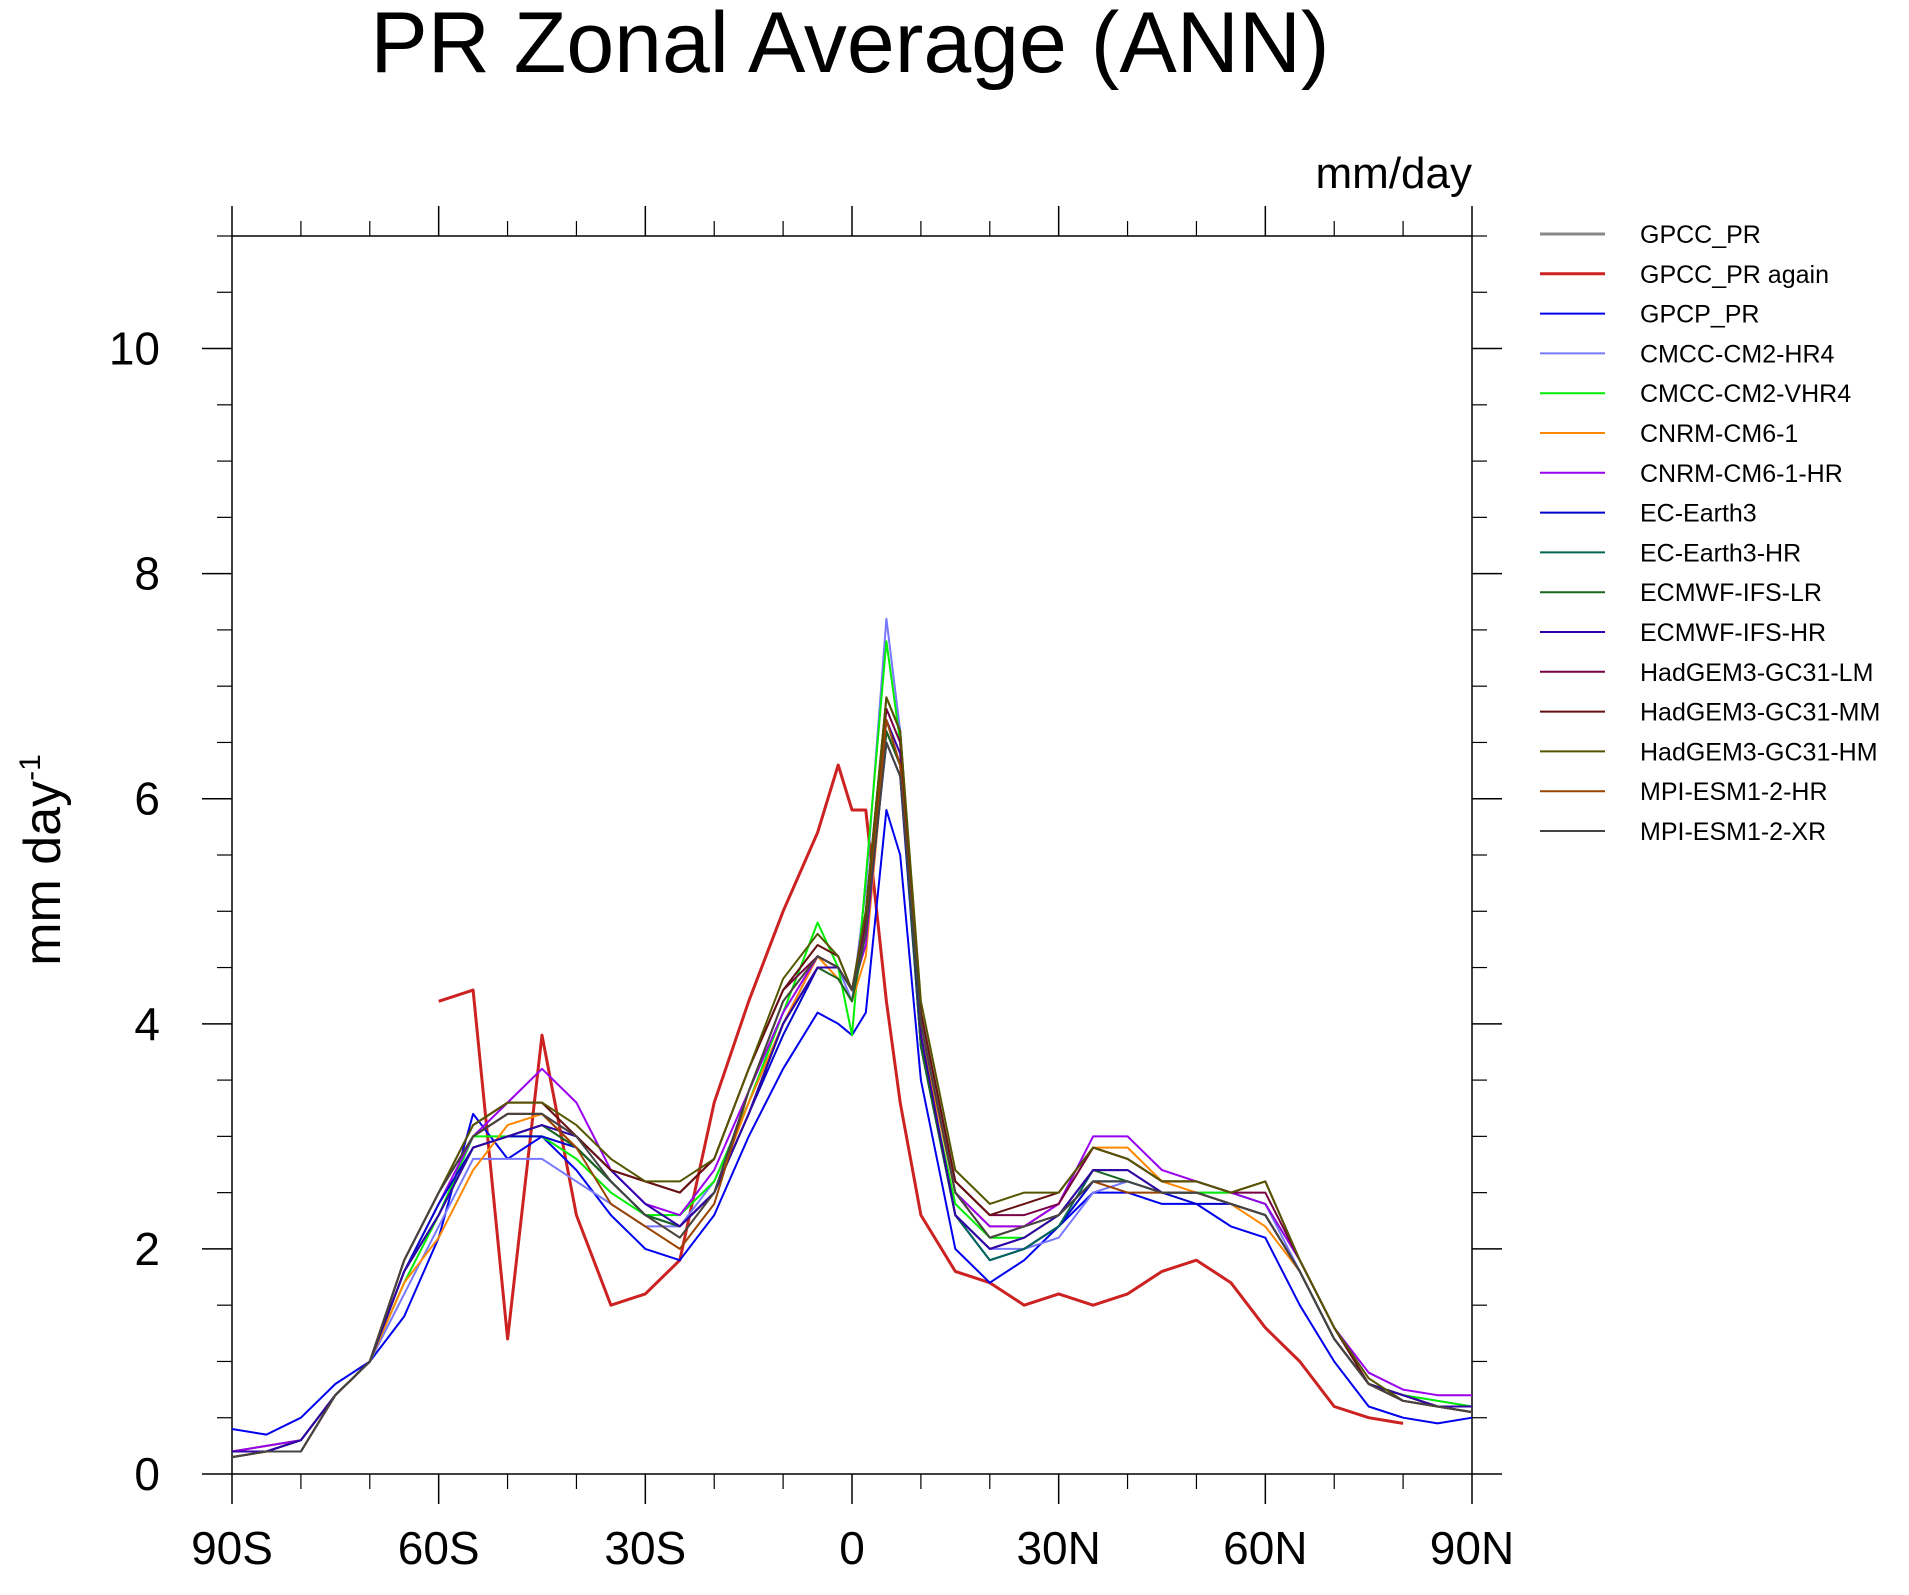 This screenshot has height=1595, width=1909. I want to click on x-tick-label: 0, so click(852, 1548).